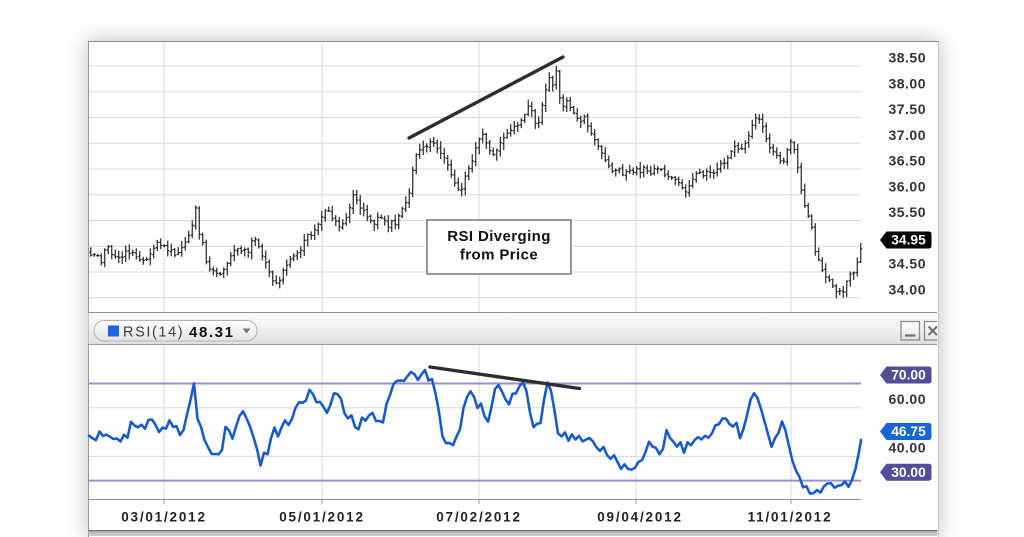 The height and width of the screenshot is (537, 1024). I want to click on svg-text: 36.50, so click(907, 161).